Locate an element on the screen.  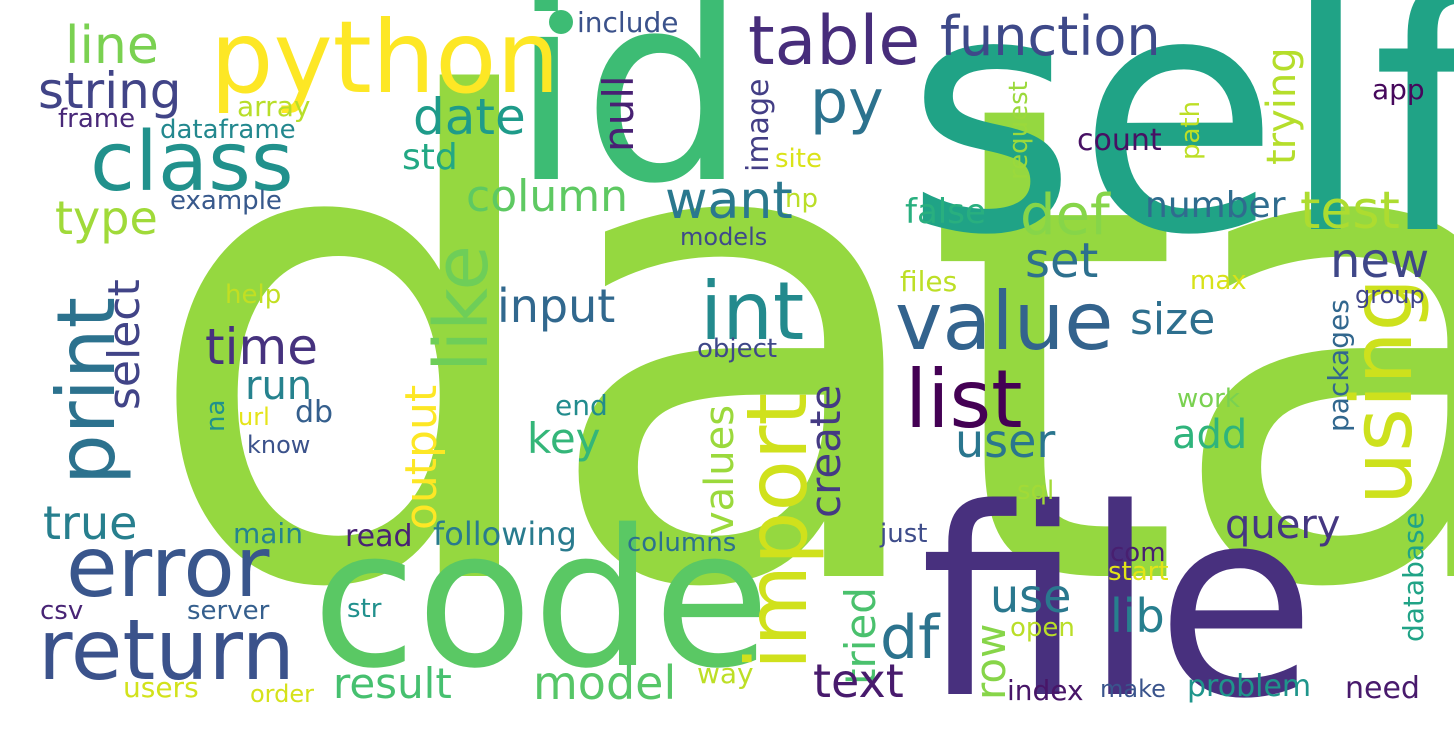
word-user: user is located at coordinates (1005, 441).